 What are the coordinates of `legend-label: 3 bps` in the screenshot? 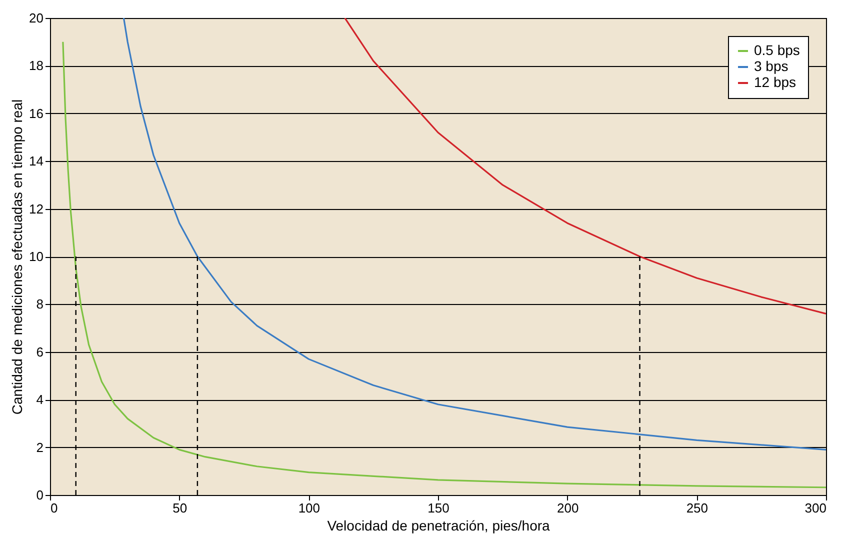 It's located at (771, 66).